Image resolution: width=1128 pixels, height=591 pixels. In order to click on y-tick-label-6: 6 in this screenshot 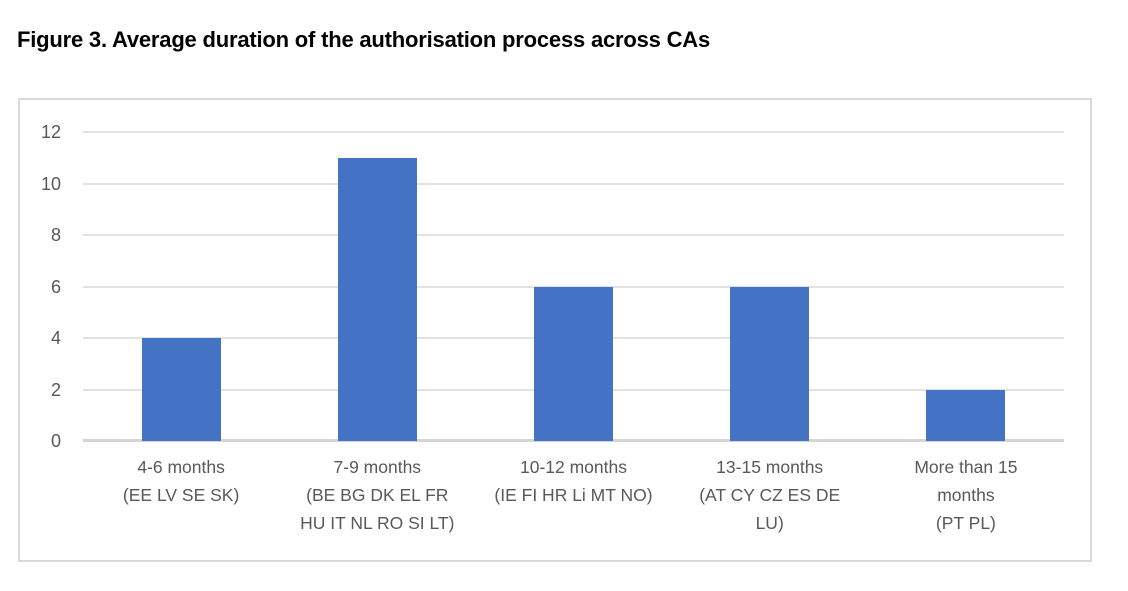, I will do `click(55, 286)`.